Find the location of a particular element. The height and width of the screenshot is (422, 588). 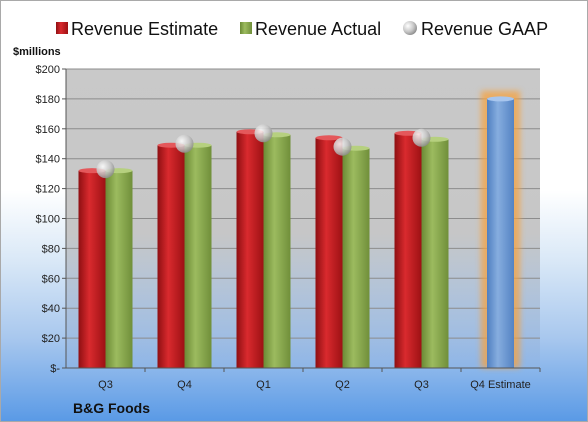

y-tick-label: $100 is located at coordinates (48, 220).